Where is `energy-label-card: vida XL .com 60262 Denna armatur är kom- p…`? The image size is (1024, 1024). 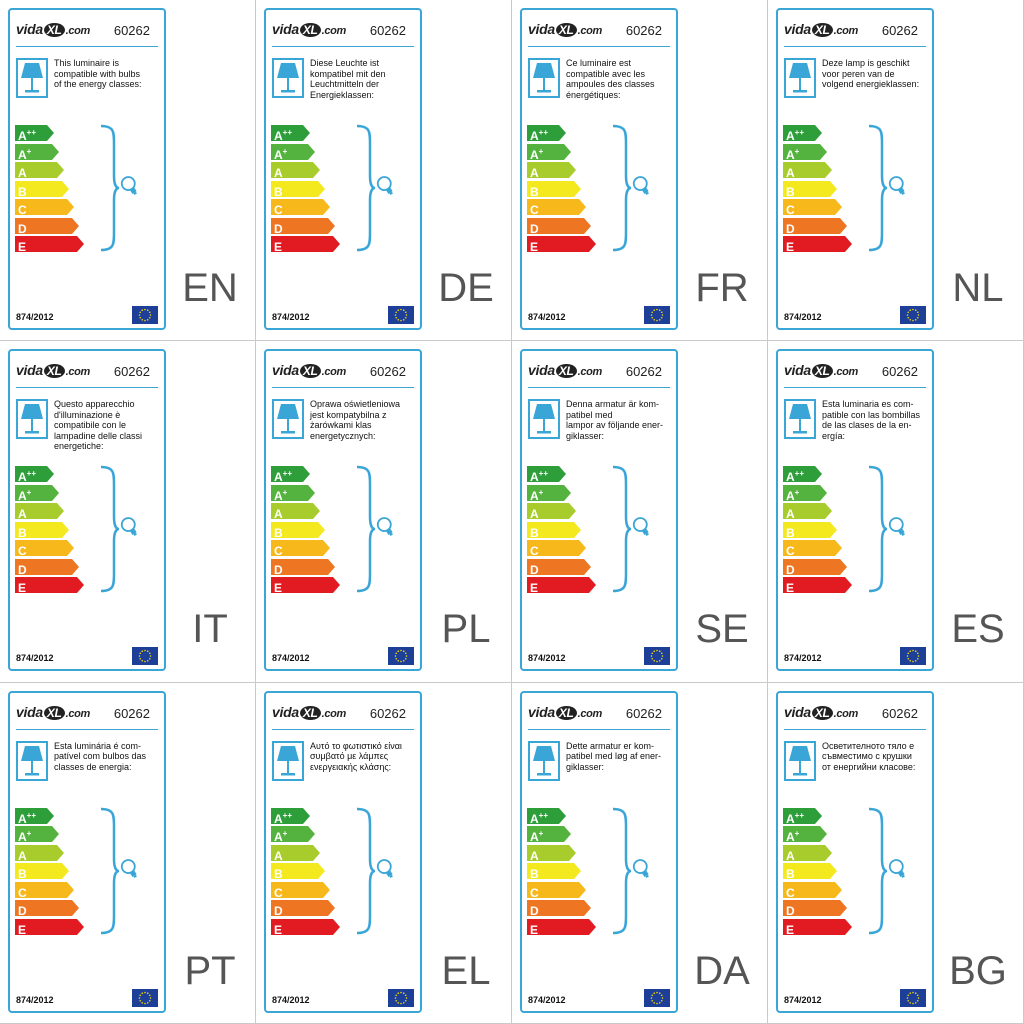
energy-label-card: vida XL .com 60262 Denna armatur är kom- p… is located at coordinates (599, 510).